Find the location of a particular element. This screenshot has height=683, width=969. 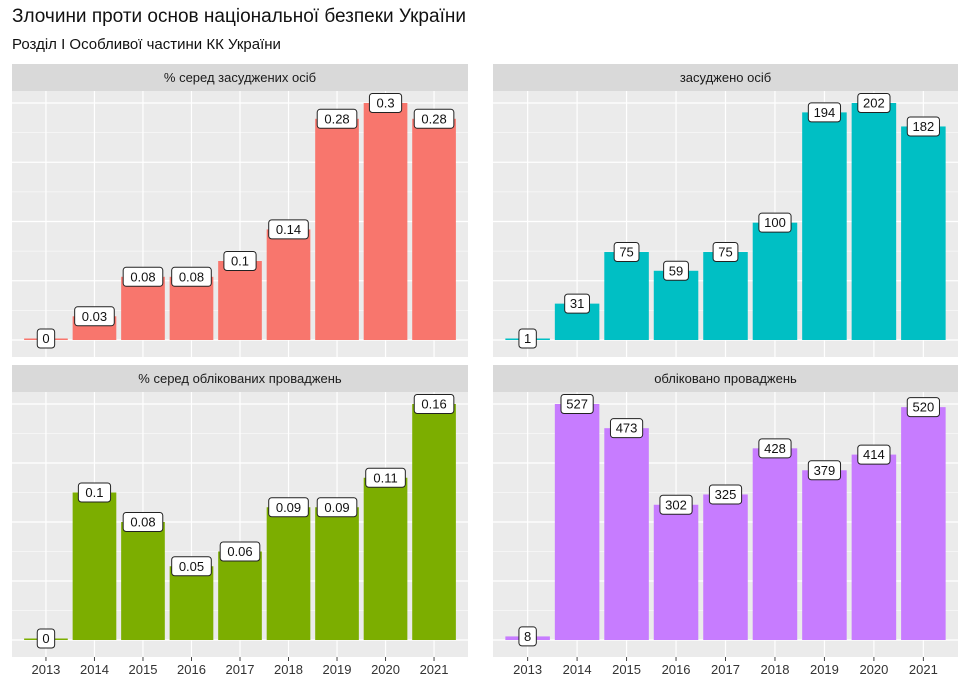

data-label: 520 is located at coordinates (924, 407).